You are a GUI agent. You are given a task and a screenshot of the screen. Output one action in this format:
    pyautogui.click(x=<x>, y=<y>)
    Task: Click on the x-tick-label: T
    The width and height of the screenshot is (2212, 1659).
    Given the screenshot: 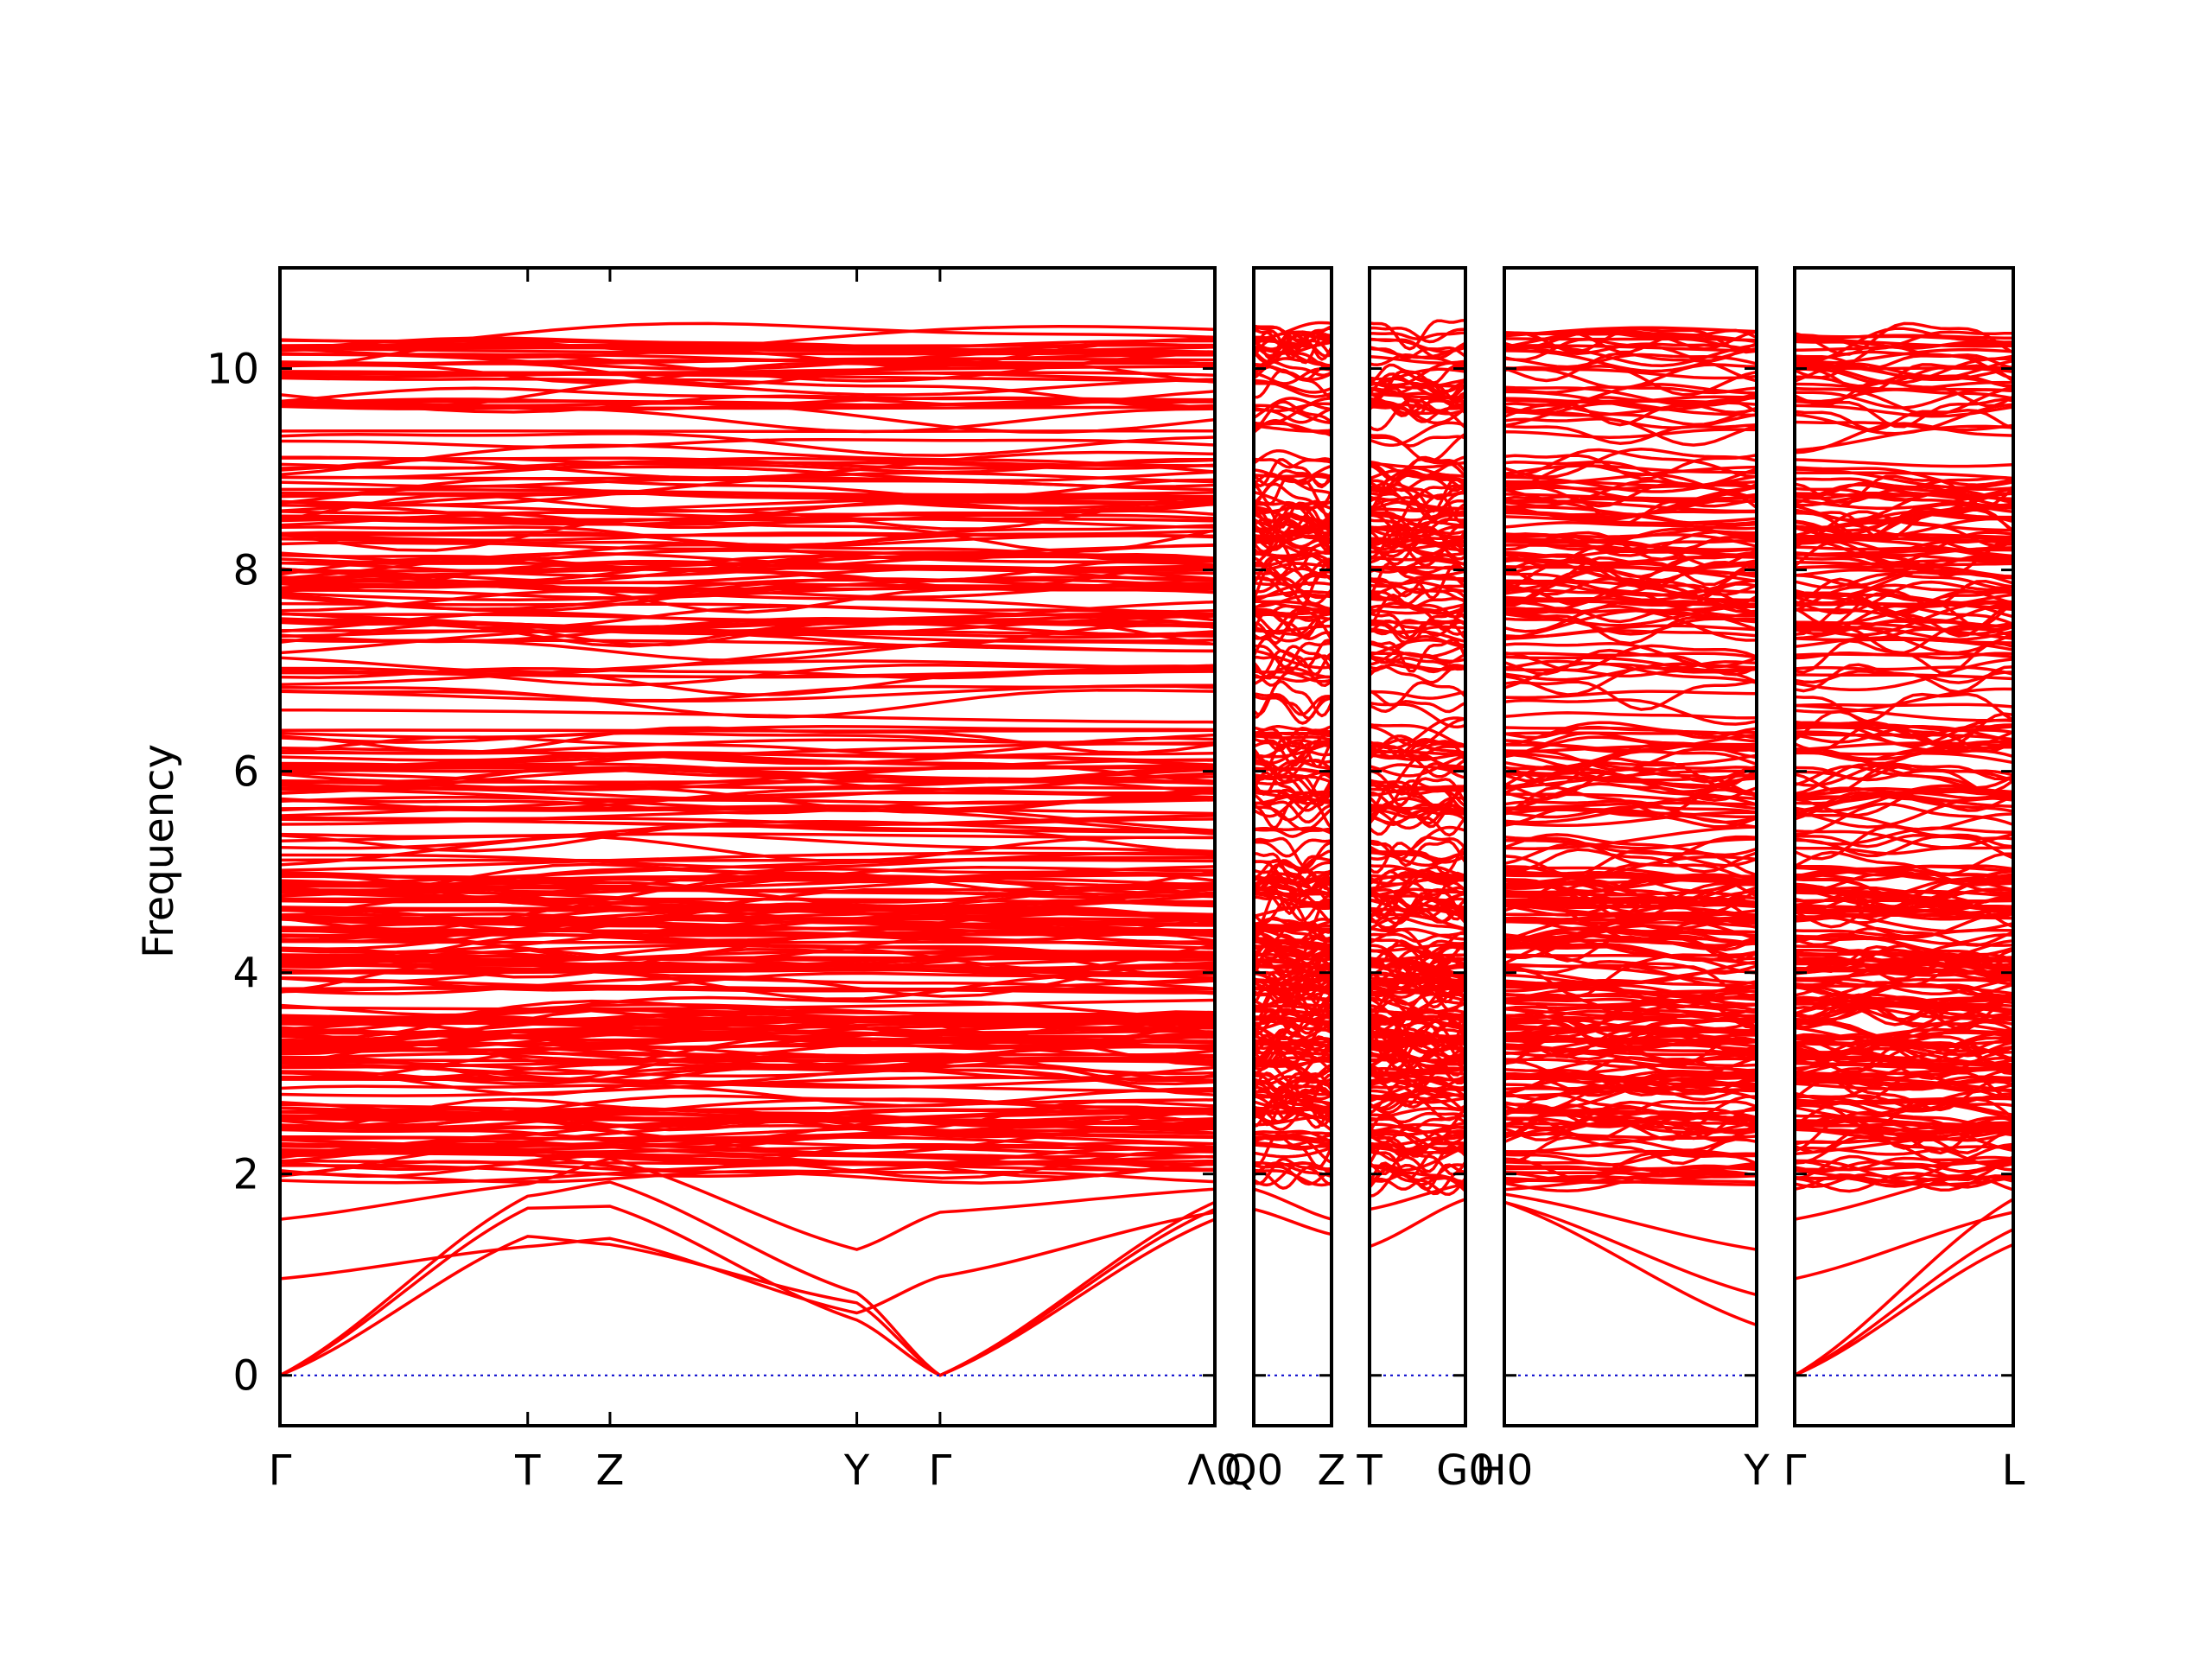 What is the action you would take?
    pyautogui.click(x=527, y=1470)
    